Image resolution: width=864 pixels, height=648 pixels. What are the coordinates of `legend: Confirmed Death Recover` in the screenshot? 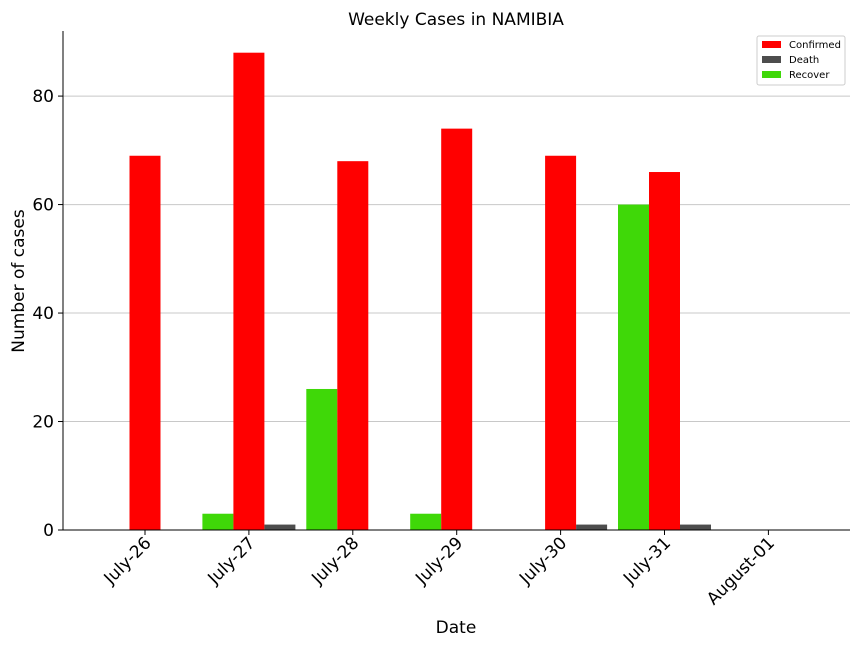 It's located at (801, 60).